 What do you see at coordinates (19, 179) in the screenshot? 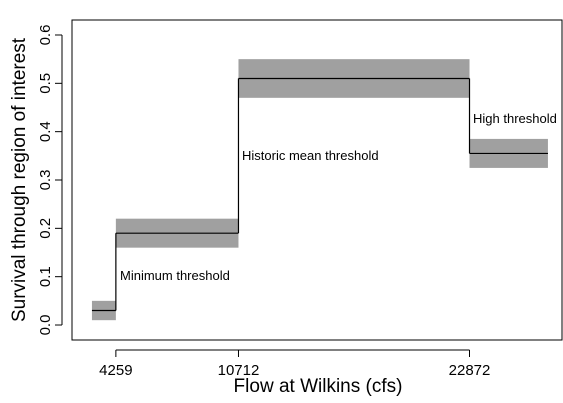
I see `y-axis-label: Survival through region of interest` at bounding box center [19, 179].